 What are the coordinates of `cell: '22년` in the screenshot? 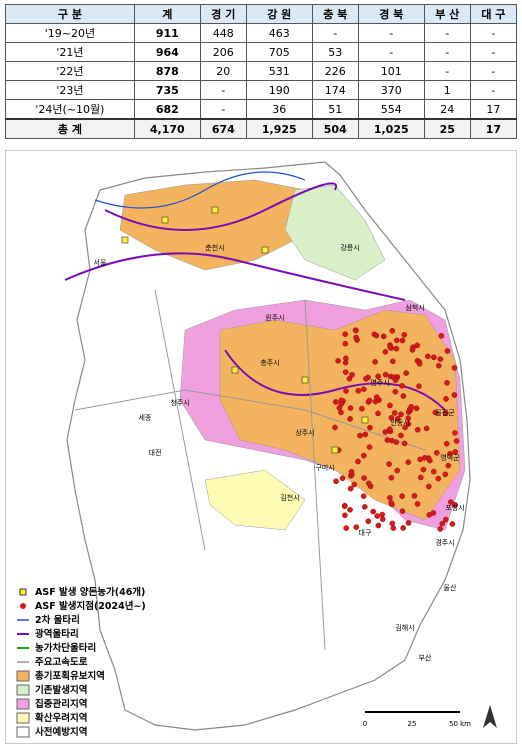 It's located at (70, 71).